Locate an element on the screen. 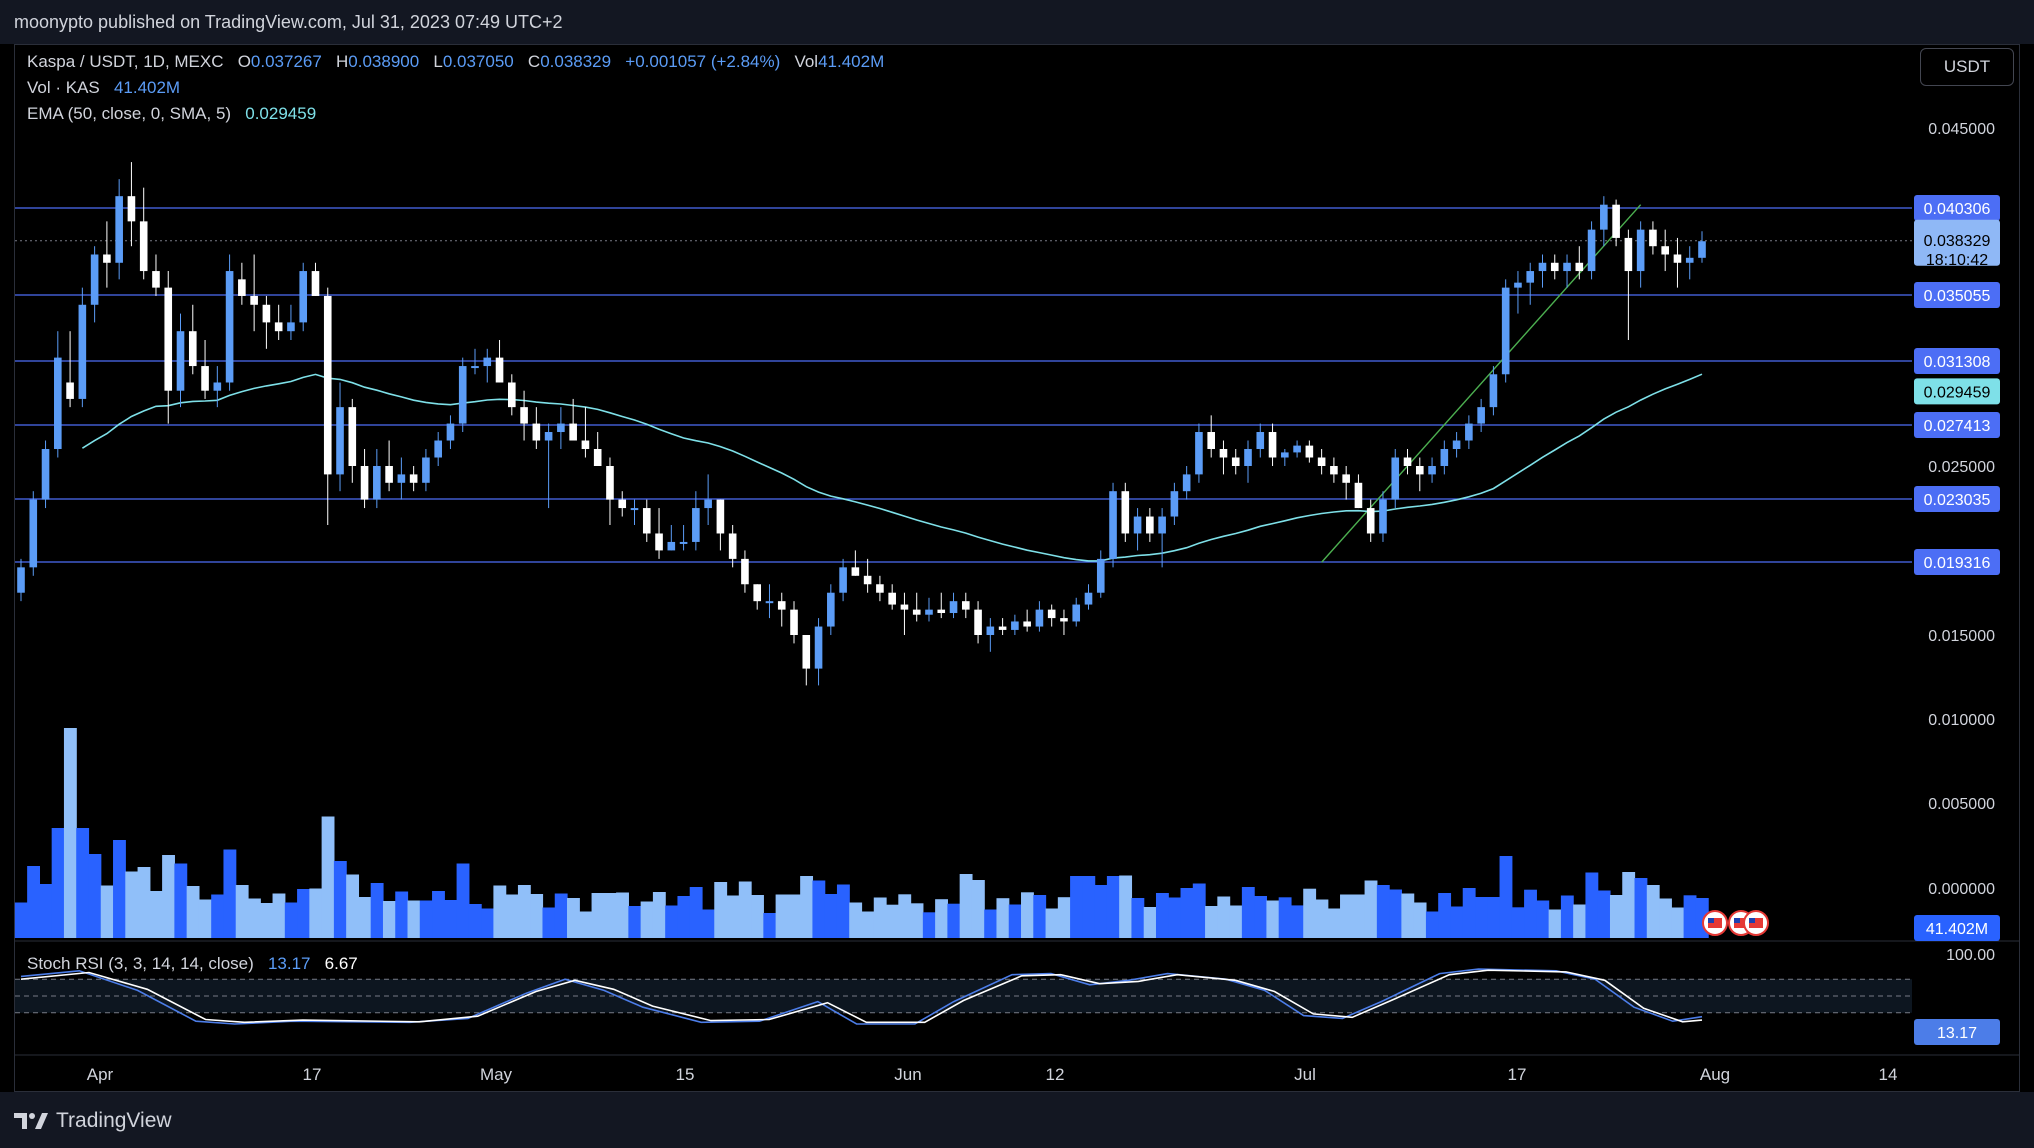 The image size is (2034, 1148). level-tag-1-bg is located at coordinates (1957, 295).